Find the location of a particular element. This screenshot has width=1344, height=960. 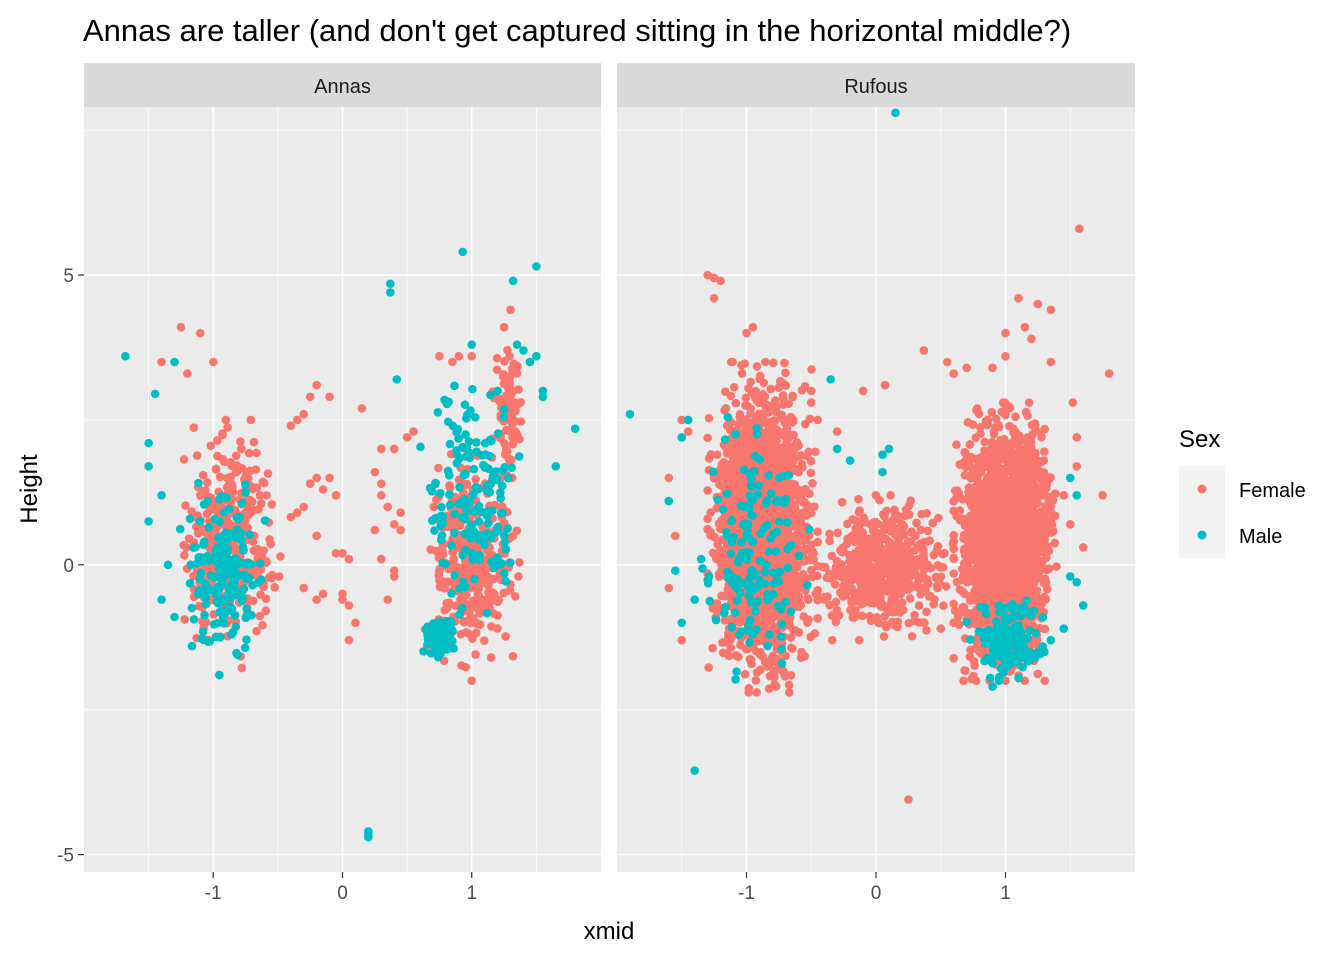

x-tick-label: -1 is located at coordinates (213, 893).